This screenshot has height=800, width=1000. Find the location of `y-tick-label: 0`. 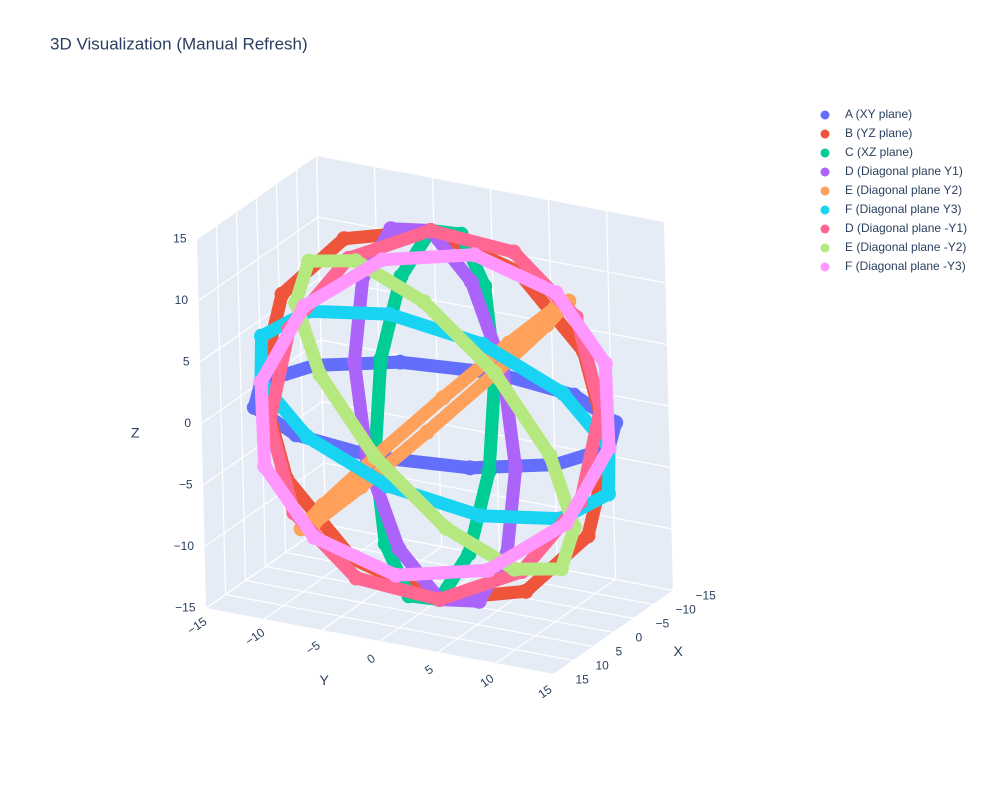

y-tick-label: 0 is located at coordinates (371, 658).